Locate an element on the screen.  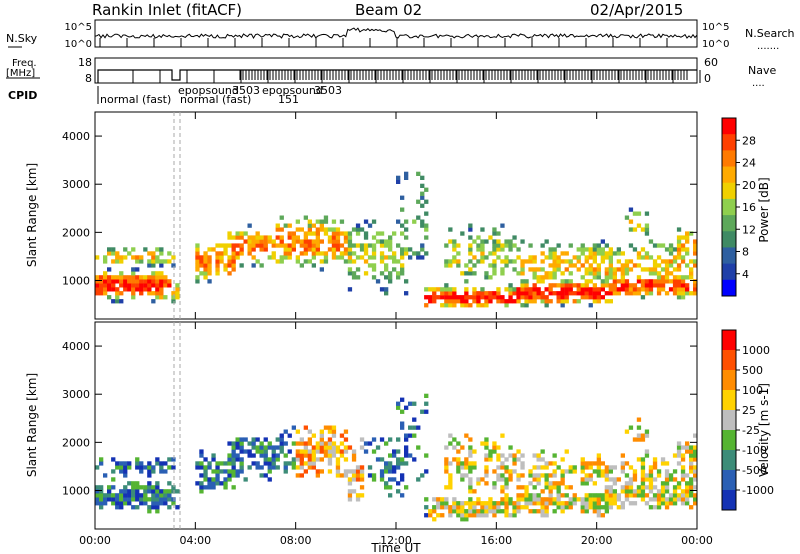
colorbar-swatch is located at coordinates (729, 191).